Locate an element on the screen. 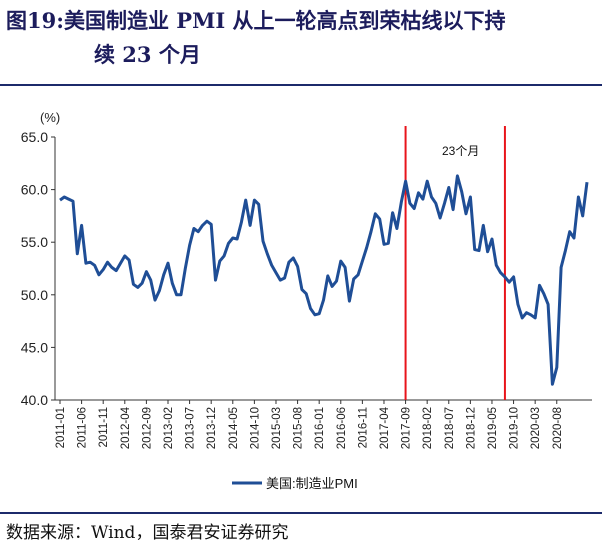  x-tick-label: 2013-02 is located at coordinates (169, 428).